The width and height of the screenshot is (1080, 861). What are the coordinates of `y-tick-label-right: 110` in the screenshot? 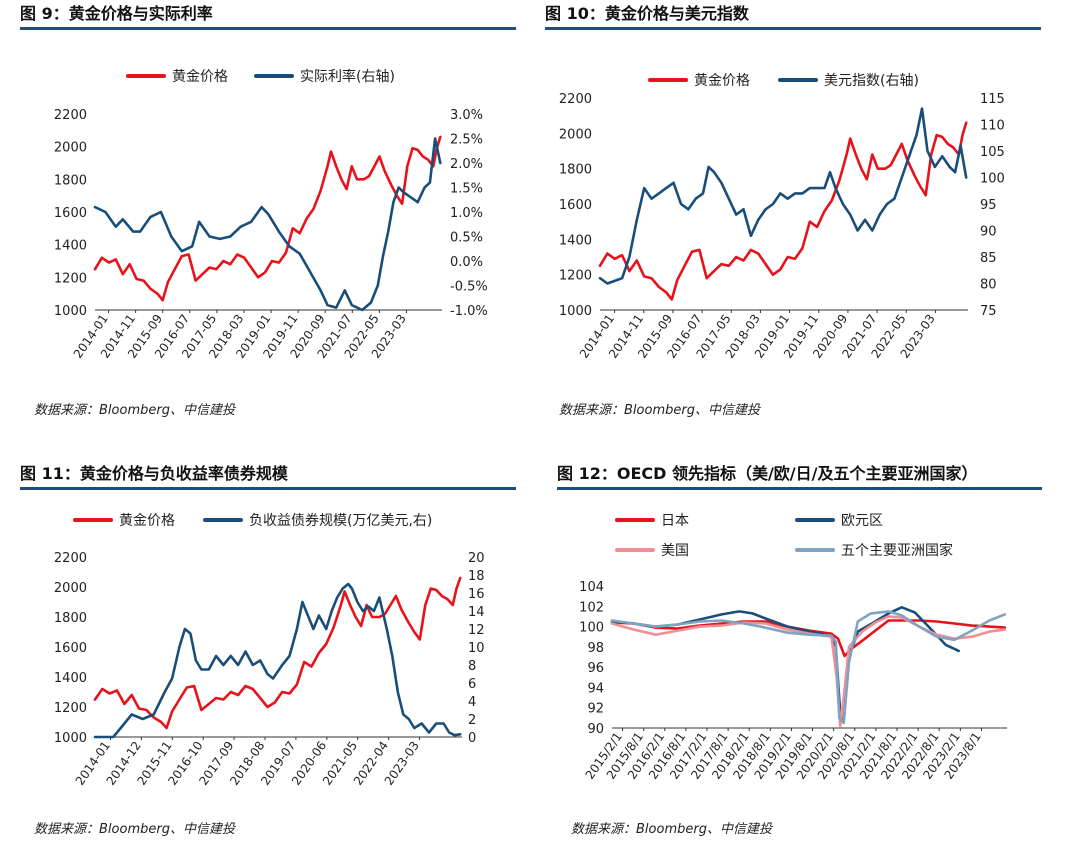 It's located at (992, 126).